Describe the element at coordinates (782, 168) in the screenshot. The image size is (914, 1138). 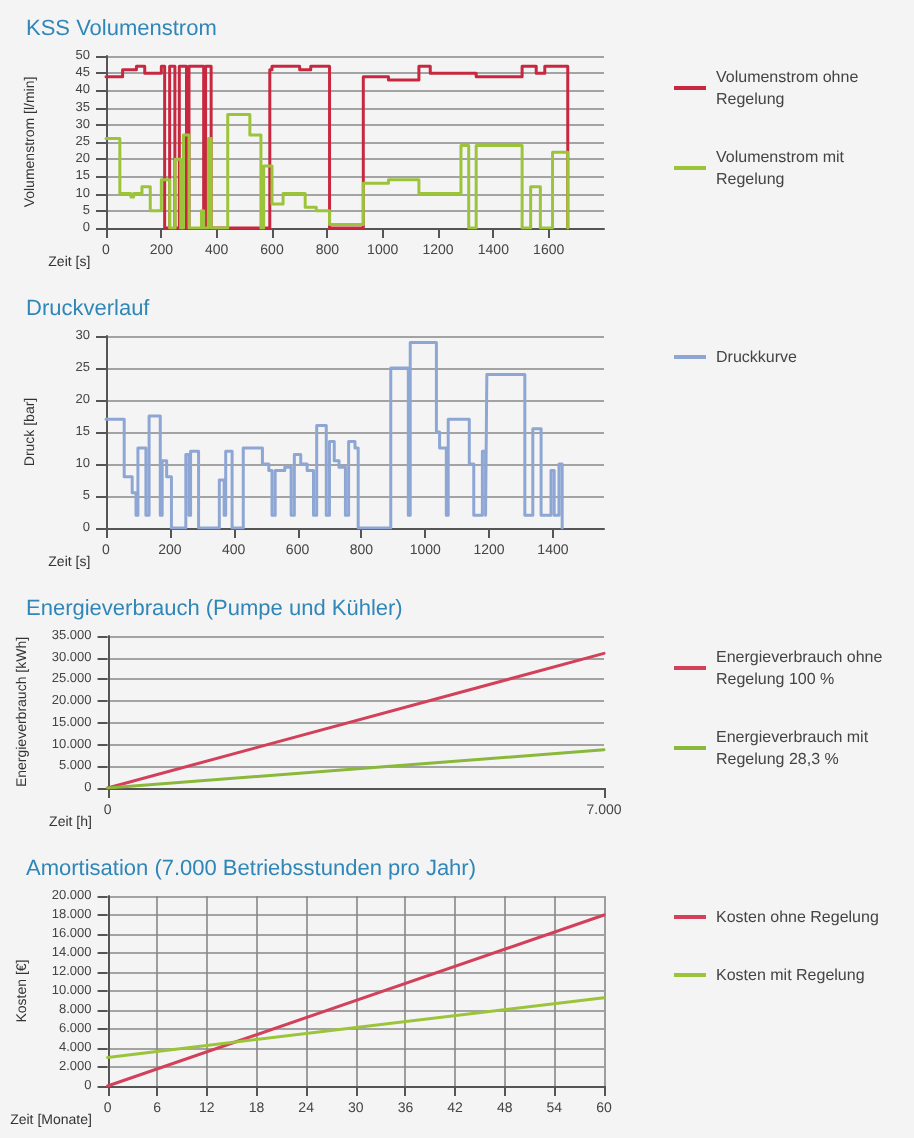
I see `legend-label: Volumenstrom mit Regelung` at that location.